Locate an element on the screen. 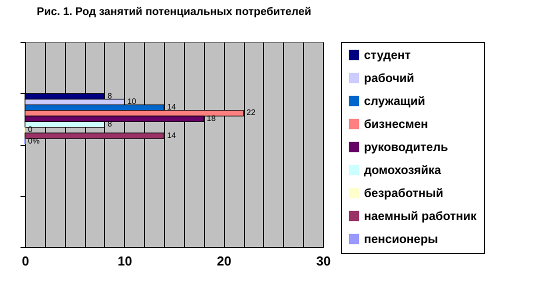  legend-label: наемный работник is located at coordinates (421, 216).